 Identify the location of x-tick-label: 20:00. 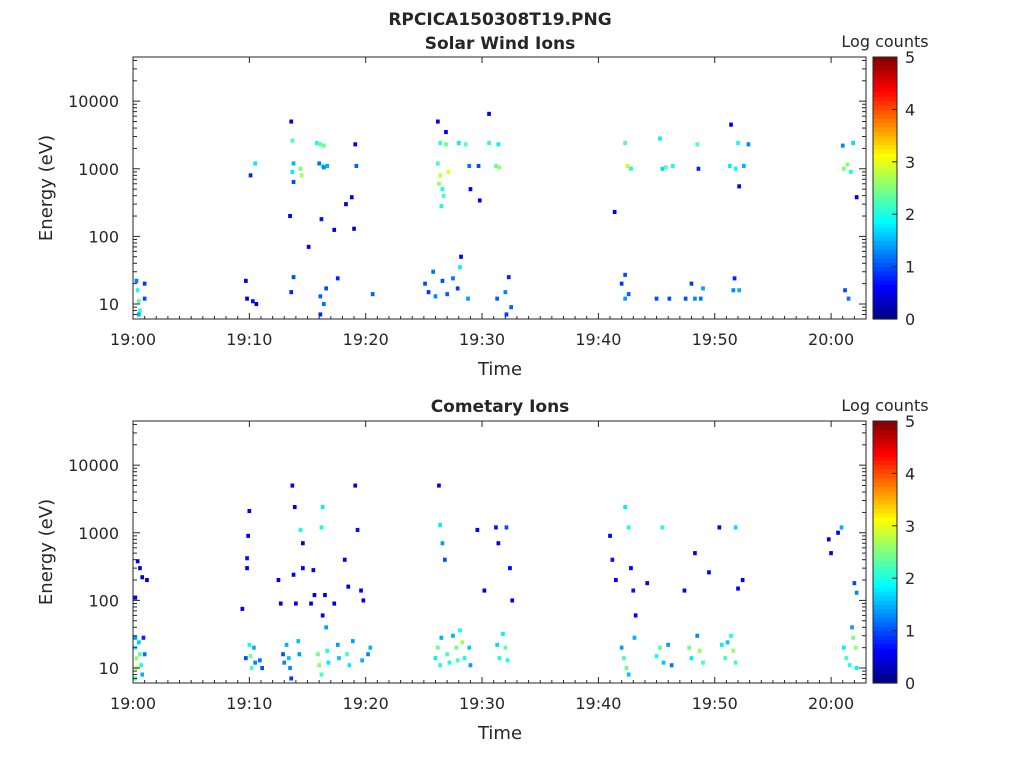
(831, 703).